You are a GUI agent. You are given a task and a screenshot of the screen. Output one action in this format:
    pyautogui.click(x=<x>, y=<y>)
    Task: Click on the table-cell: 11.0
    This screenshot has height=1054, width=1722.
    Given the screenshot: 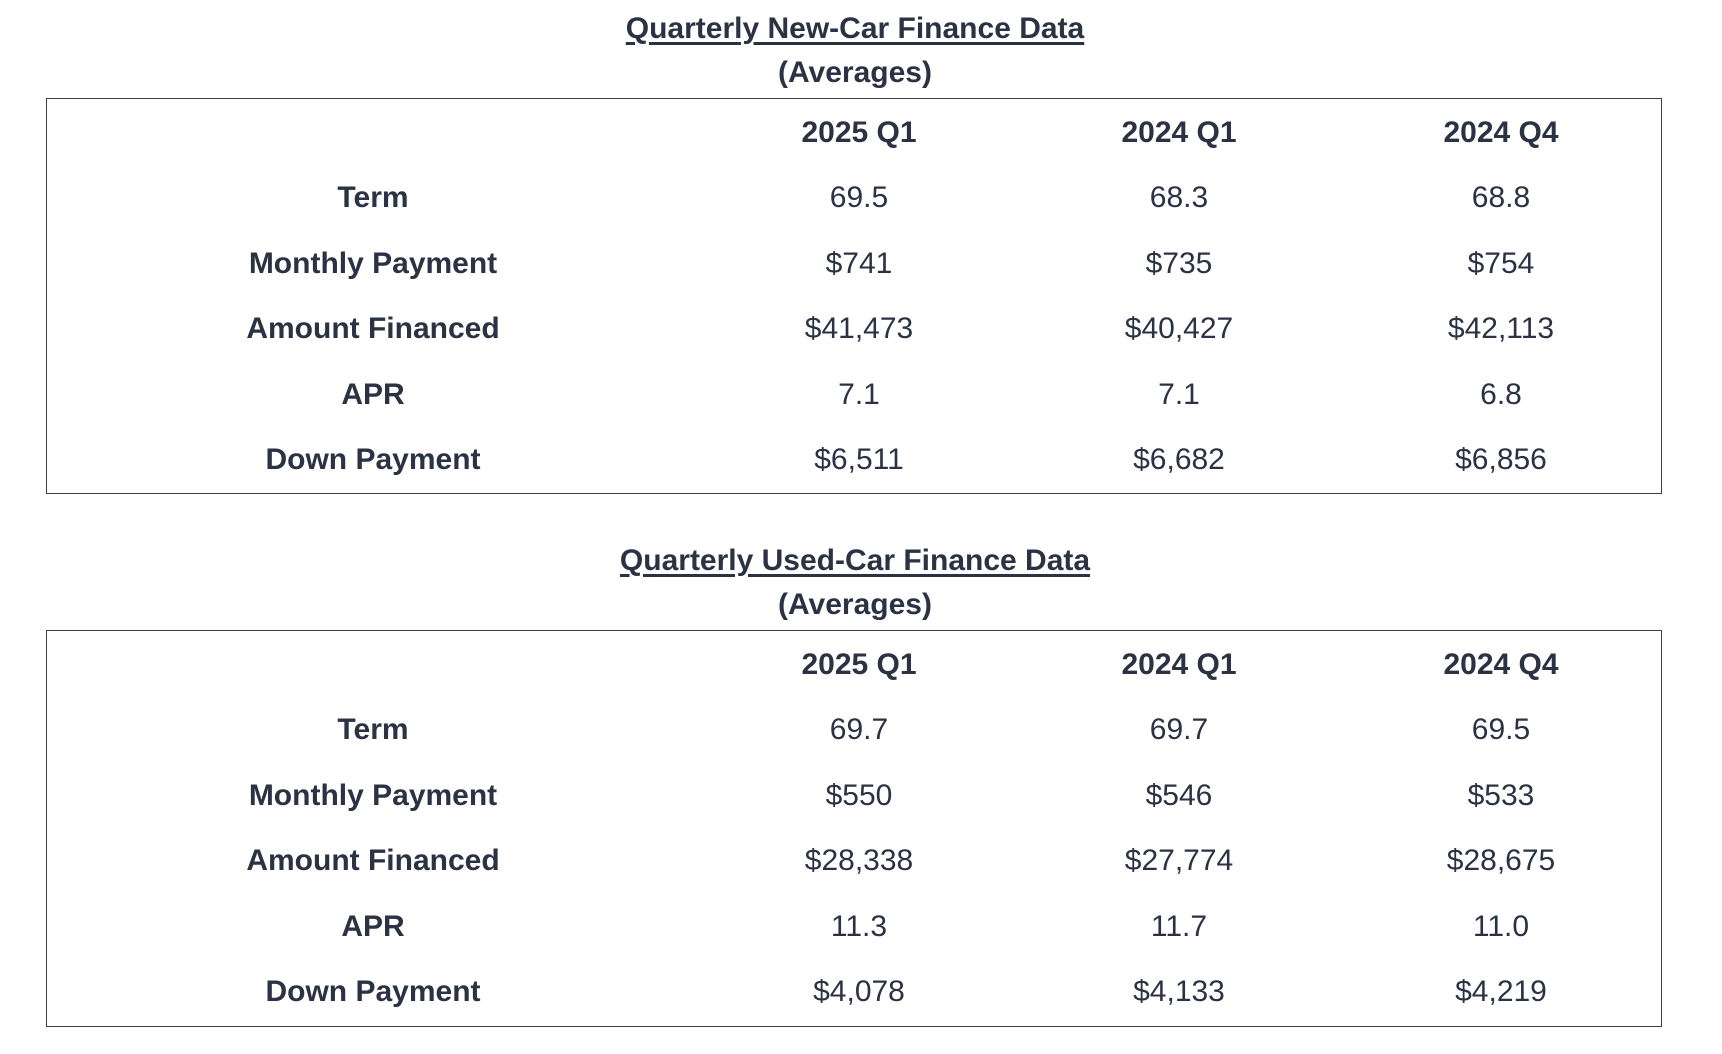 What is the action you would take?
    pyautogui.click(x=1501, y=926)
    